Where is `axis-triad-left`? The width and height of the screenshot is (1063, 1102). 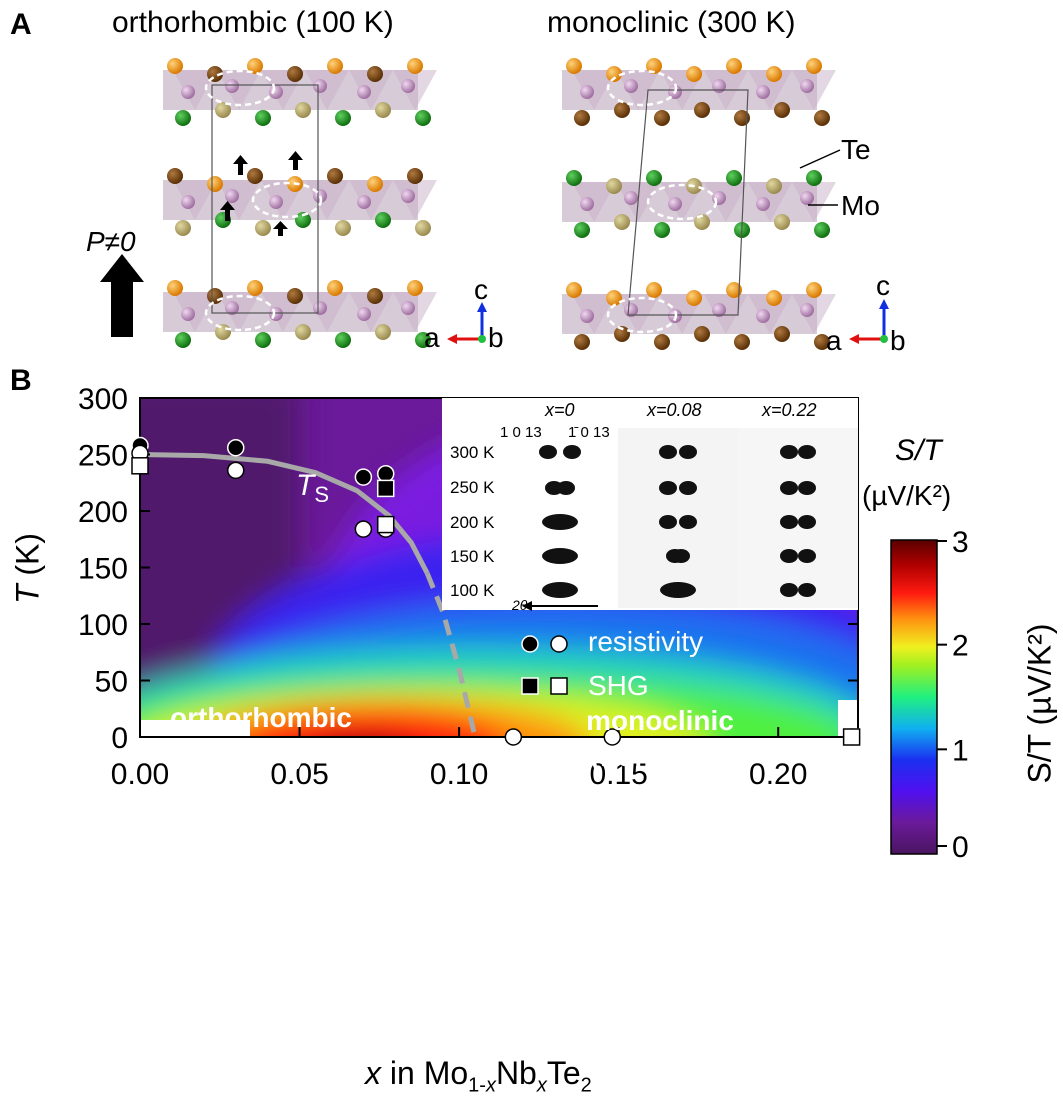 axis-triad-left is located at coordinates (467, 323).